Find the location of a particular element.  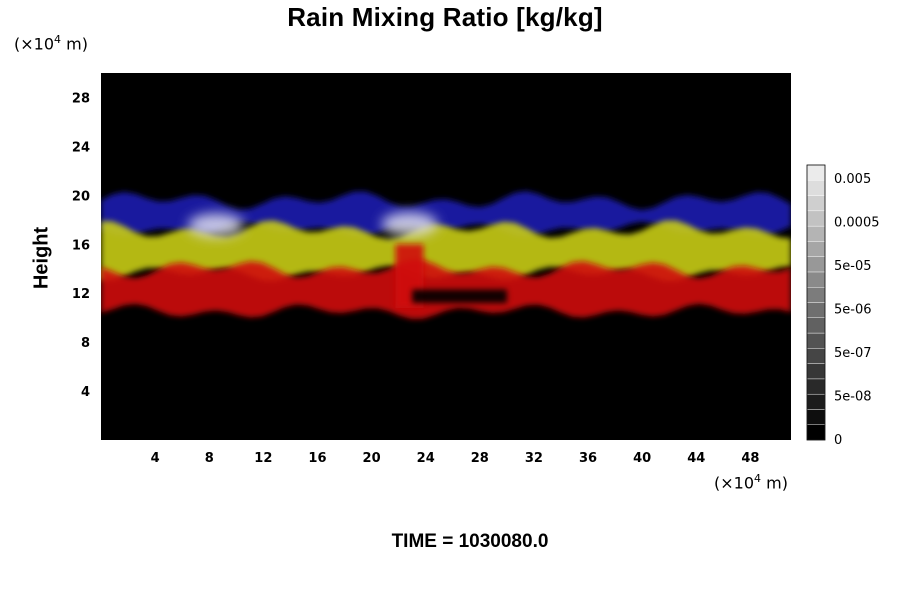

y-tick-label: 12 is located at coordinates (81, 294).